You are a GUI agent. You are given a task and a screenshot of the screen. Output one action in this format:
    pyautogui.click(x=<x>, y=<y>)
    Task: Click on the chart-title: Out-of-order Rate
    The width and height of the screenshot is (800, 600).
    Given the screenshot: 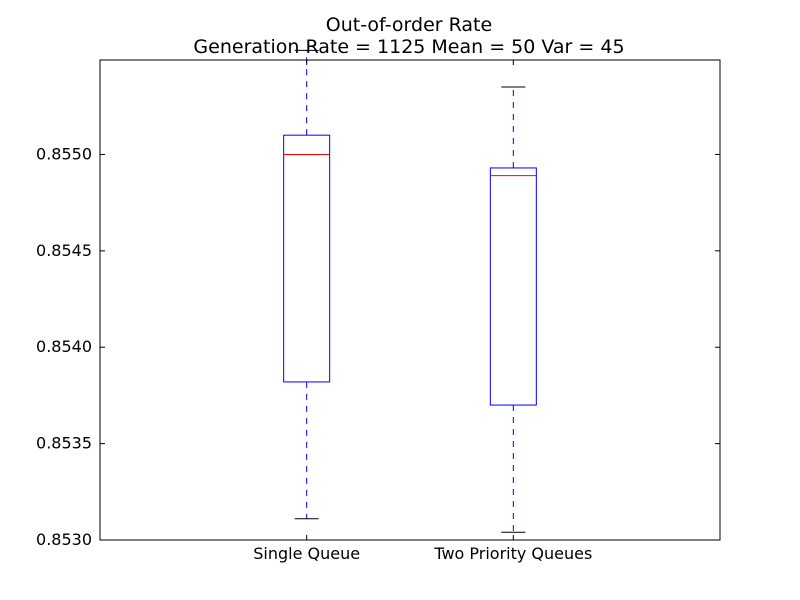 What is the action you would take?
    pyautogui.click(x=409, y=25)
    